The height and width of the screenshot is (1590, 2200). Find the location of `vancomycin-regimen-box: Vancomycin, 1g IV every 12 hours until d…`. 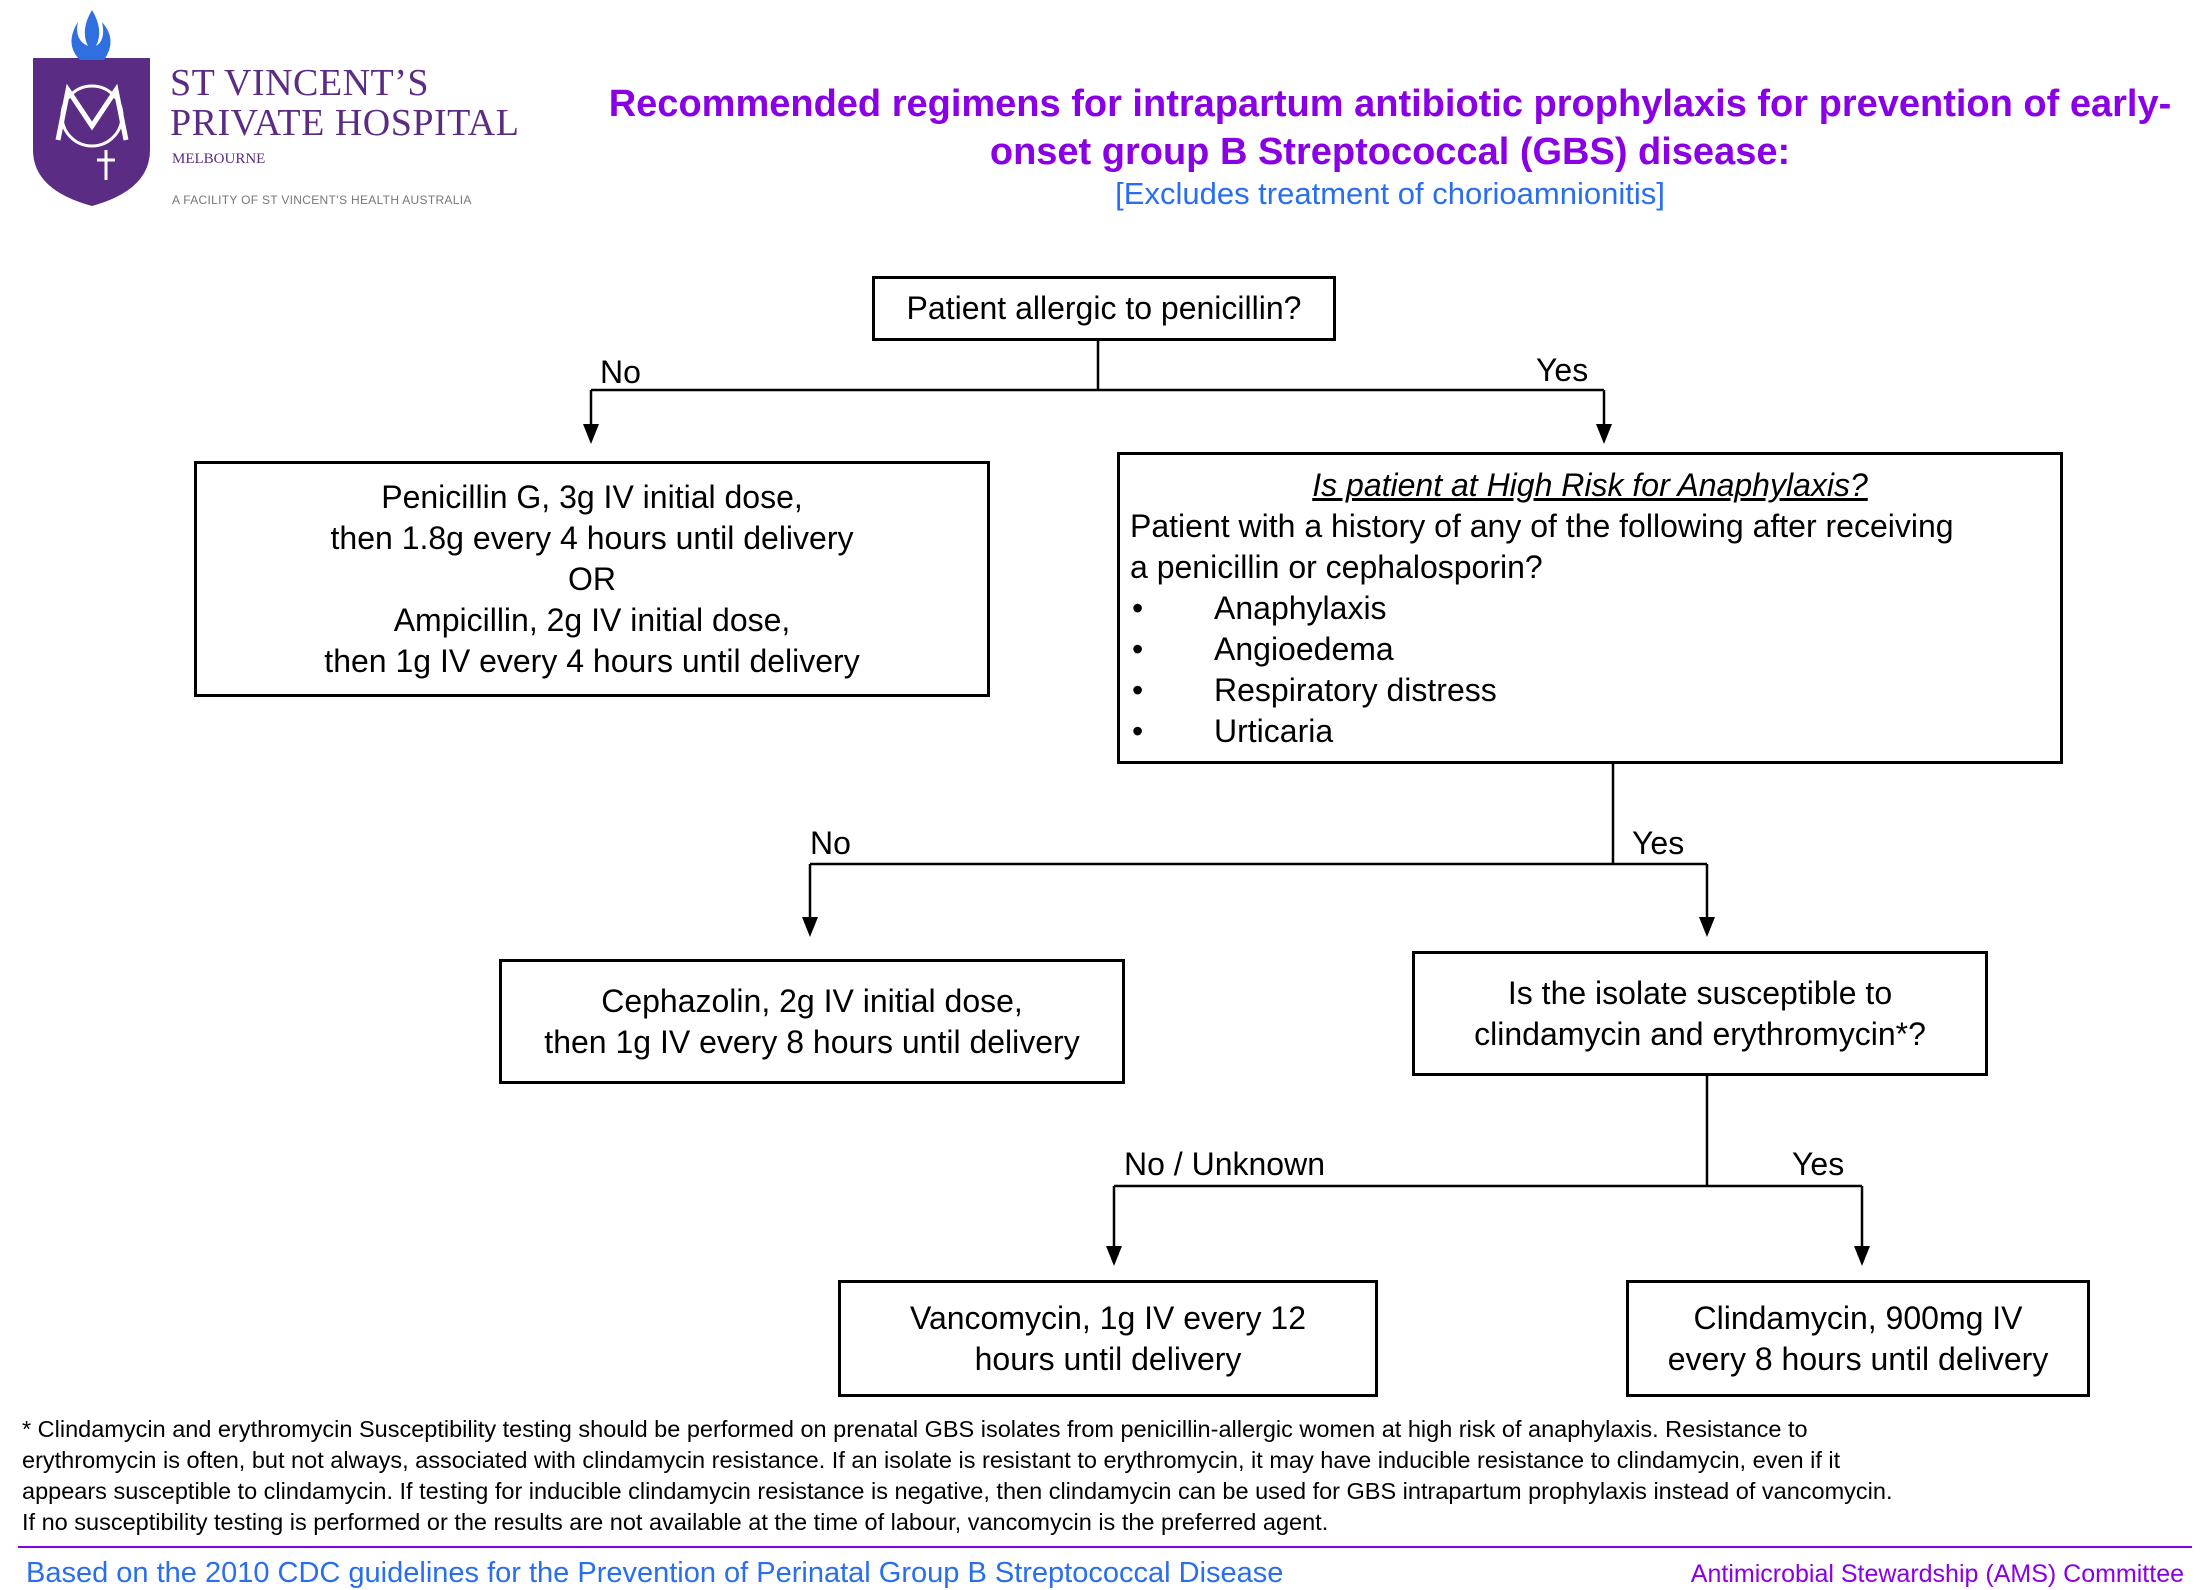

vancomycin-regimen-box: Vancomycin, 1g IV every 12 hours until d… is located at coordinates (1108, 1338).